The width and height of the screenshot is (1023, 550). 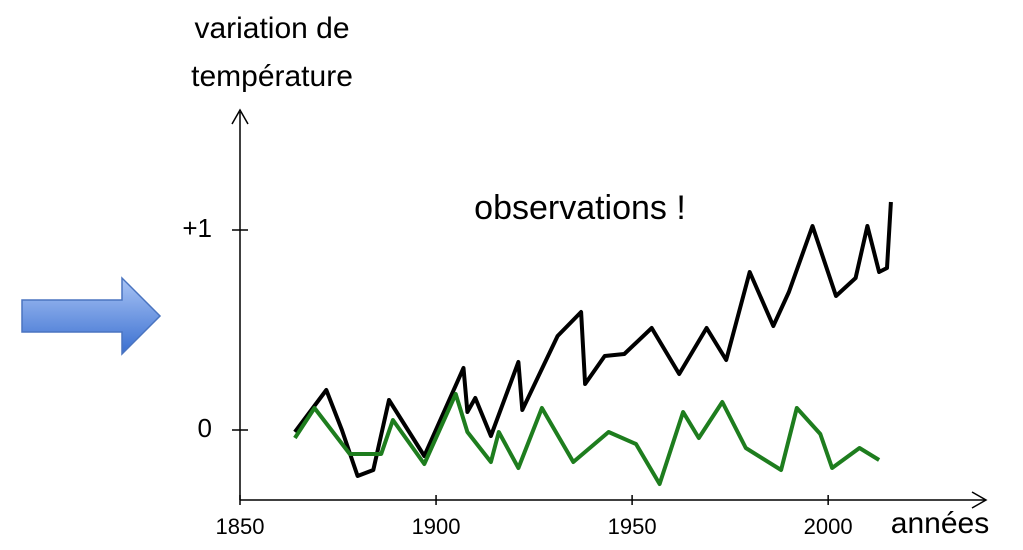 I want to click on x-tick-label: 1900, so click(x=436, y=526).